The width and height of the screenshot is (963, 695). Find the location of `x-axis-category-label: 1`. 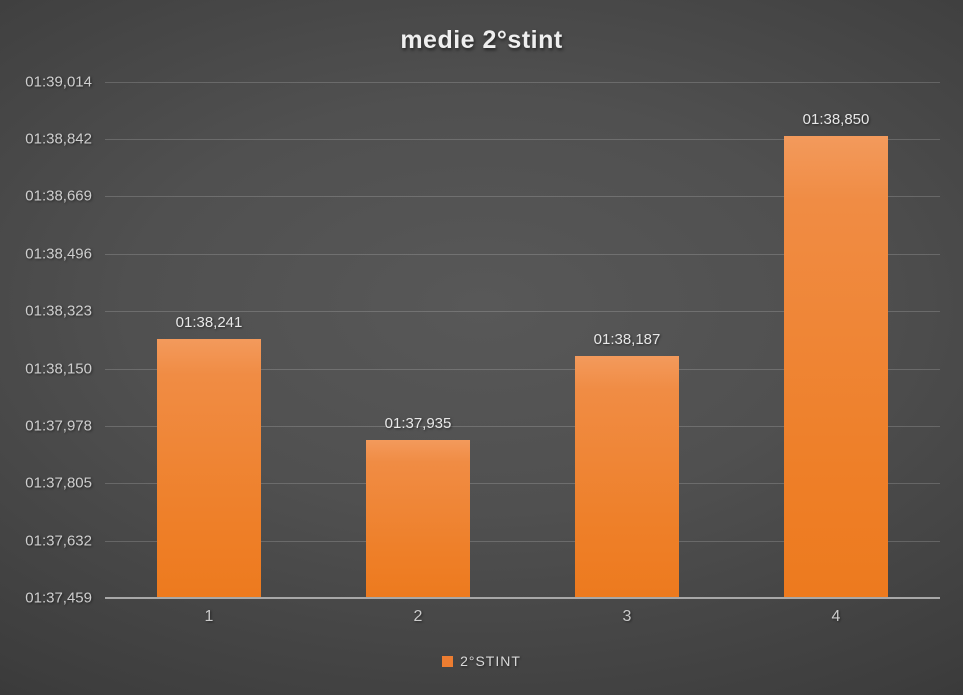

x-axis-category-label: 1 is located at coordinates (209, 616).